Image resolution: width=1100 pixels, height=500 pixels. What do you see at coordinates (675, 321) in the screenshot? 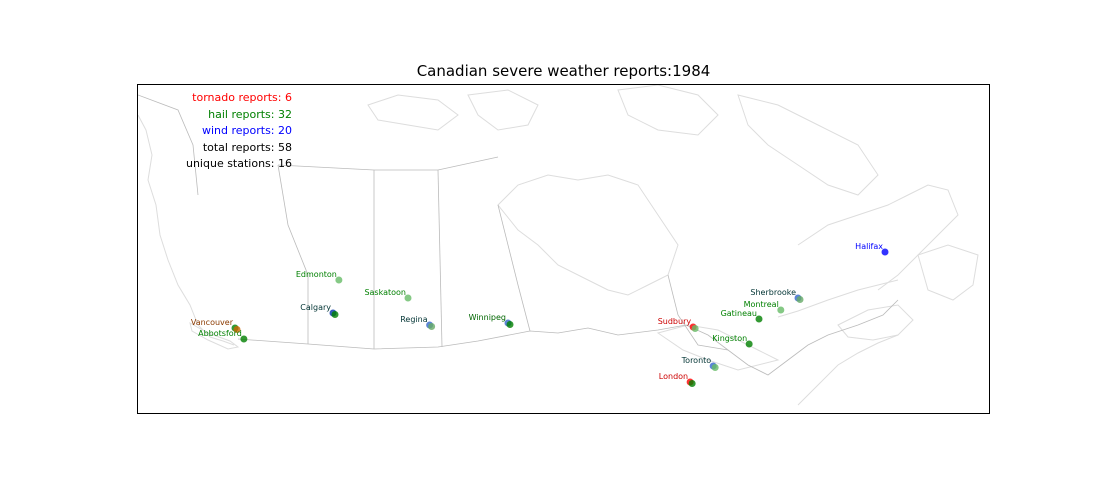
I see `station-label-sudbury: Sudbury` at bounding box center [675, 321].